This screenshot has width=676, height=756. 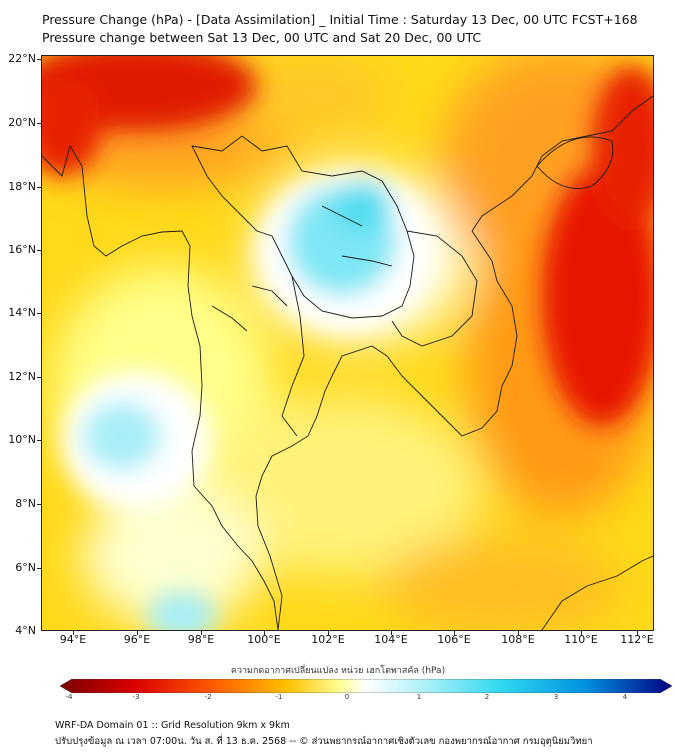 I want to click on inland-border-east, so click(x=434, y=288).